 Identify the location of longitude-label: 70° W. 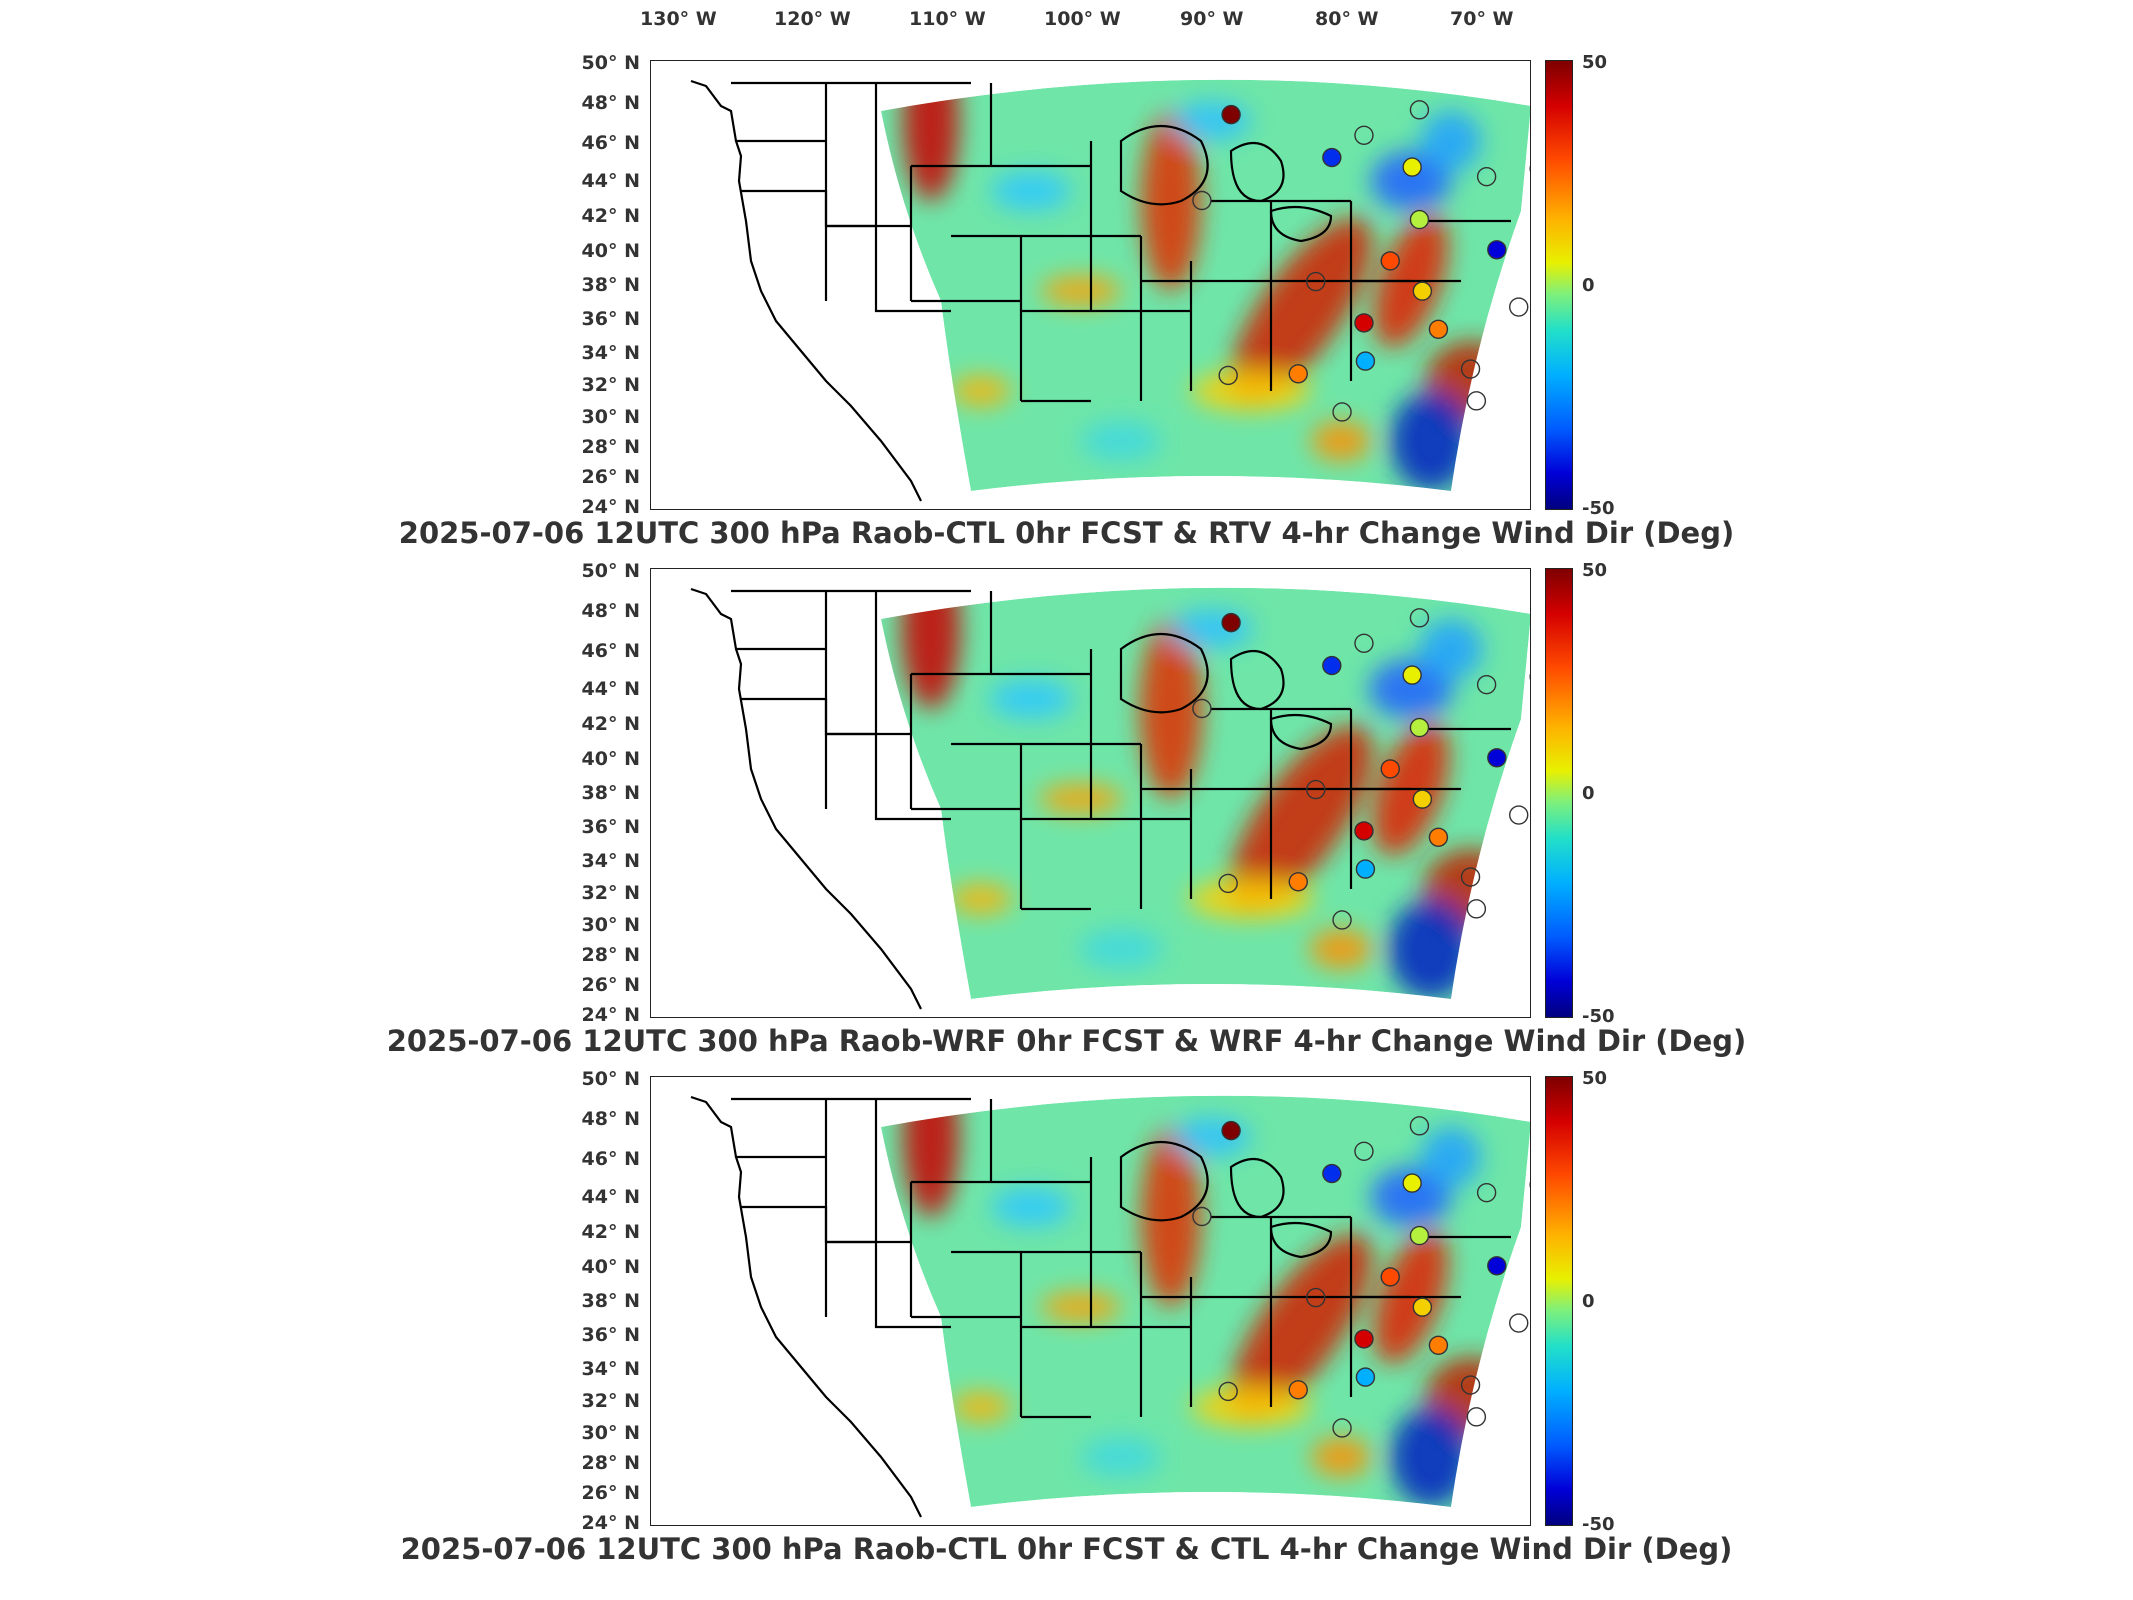
(1482, 19).